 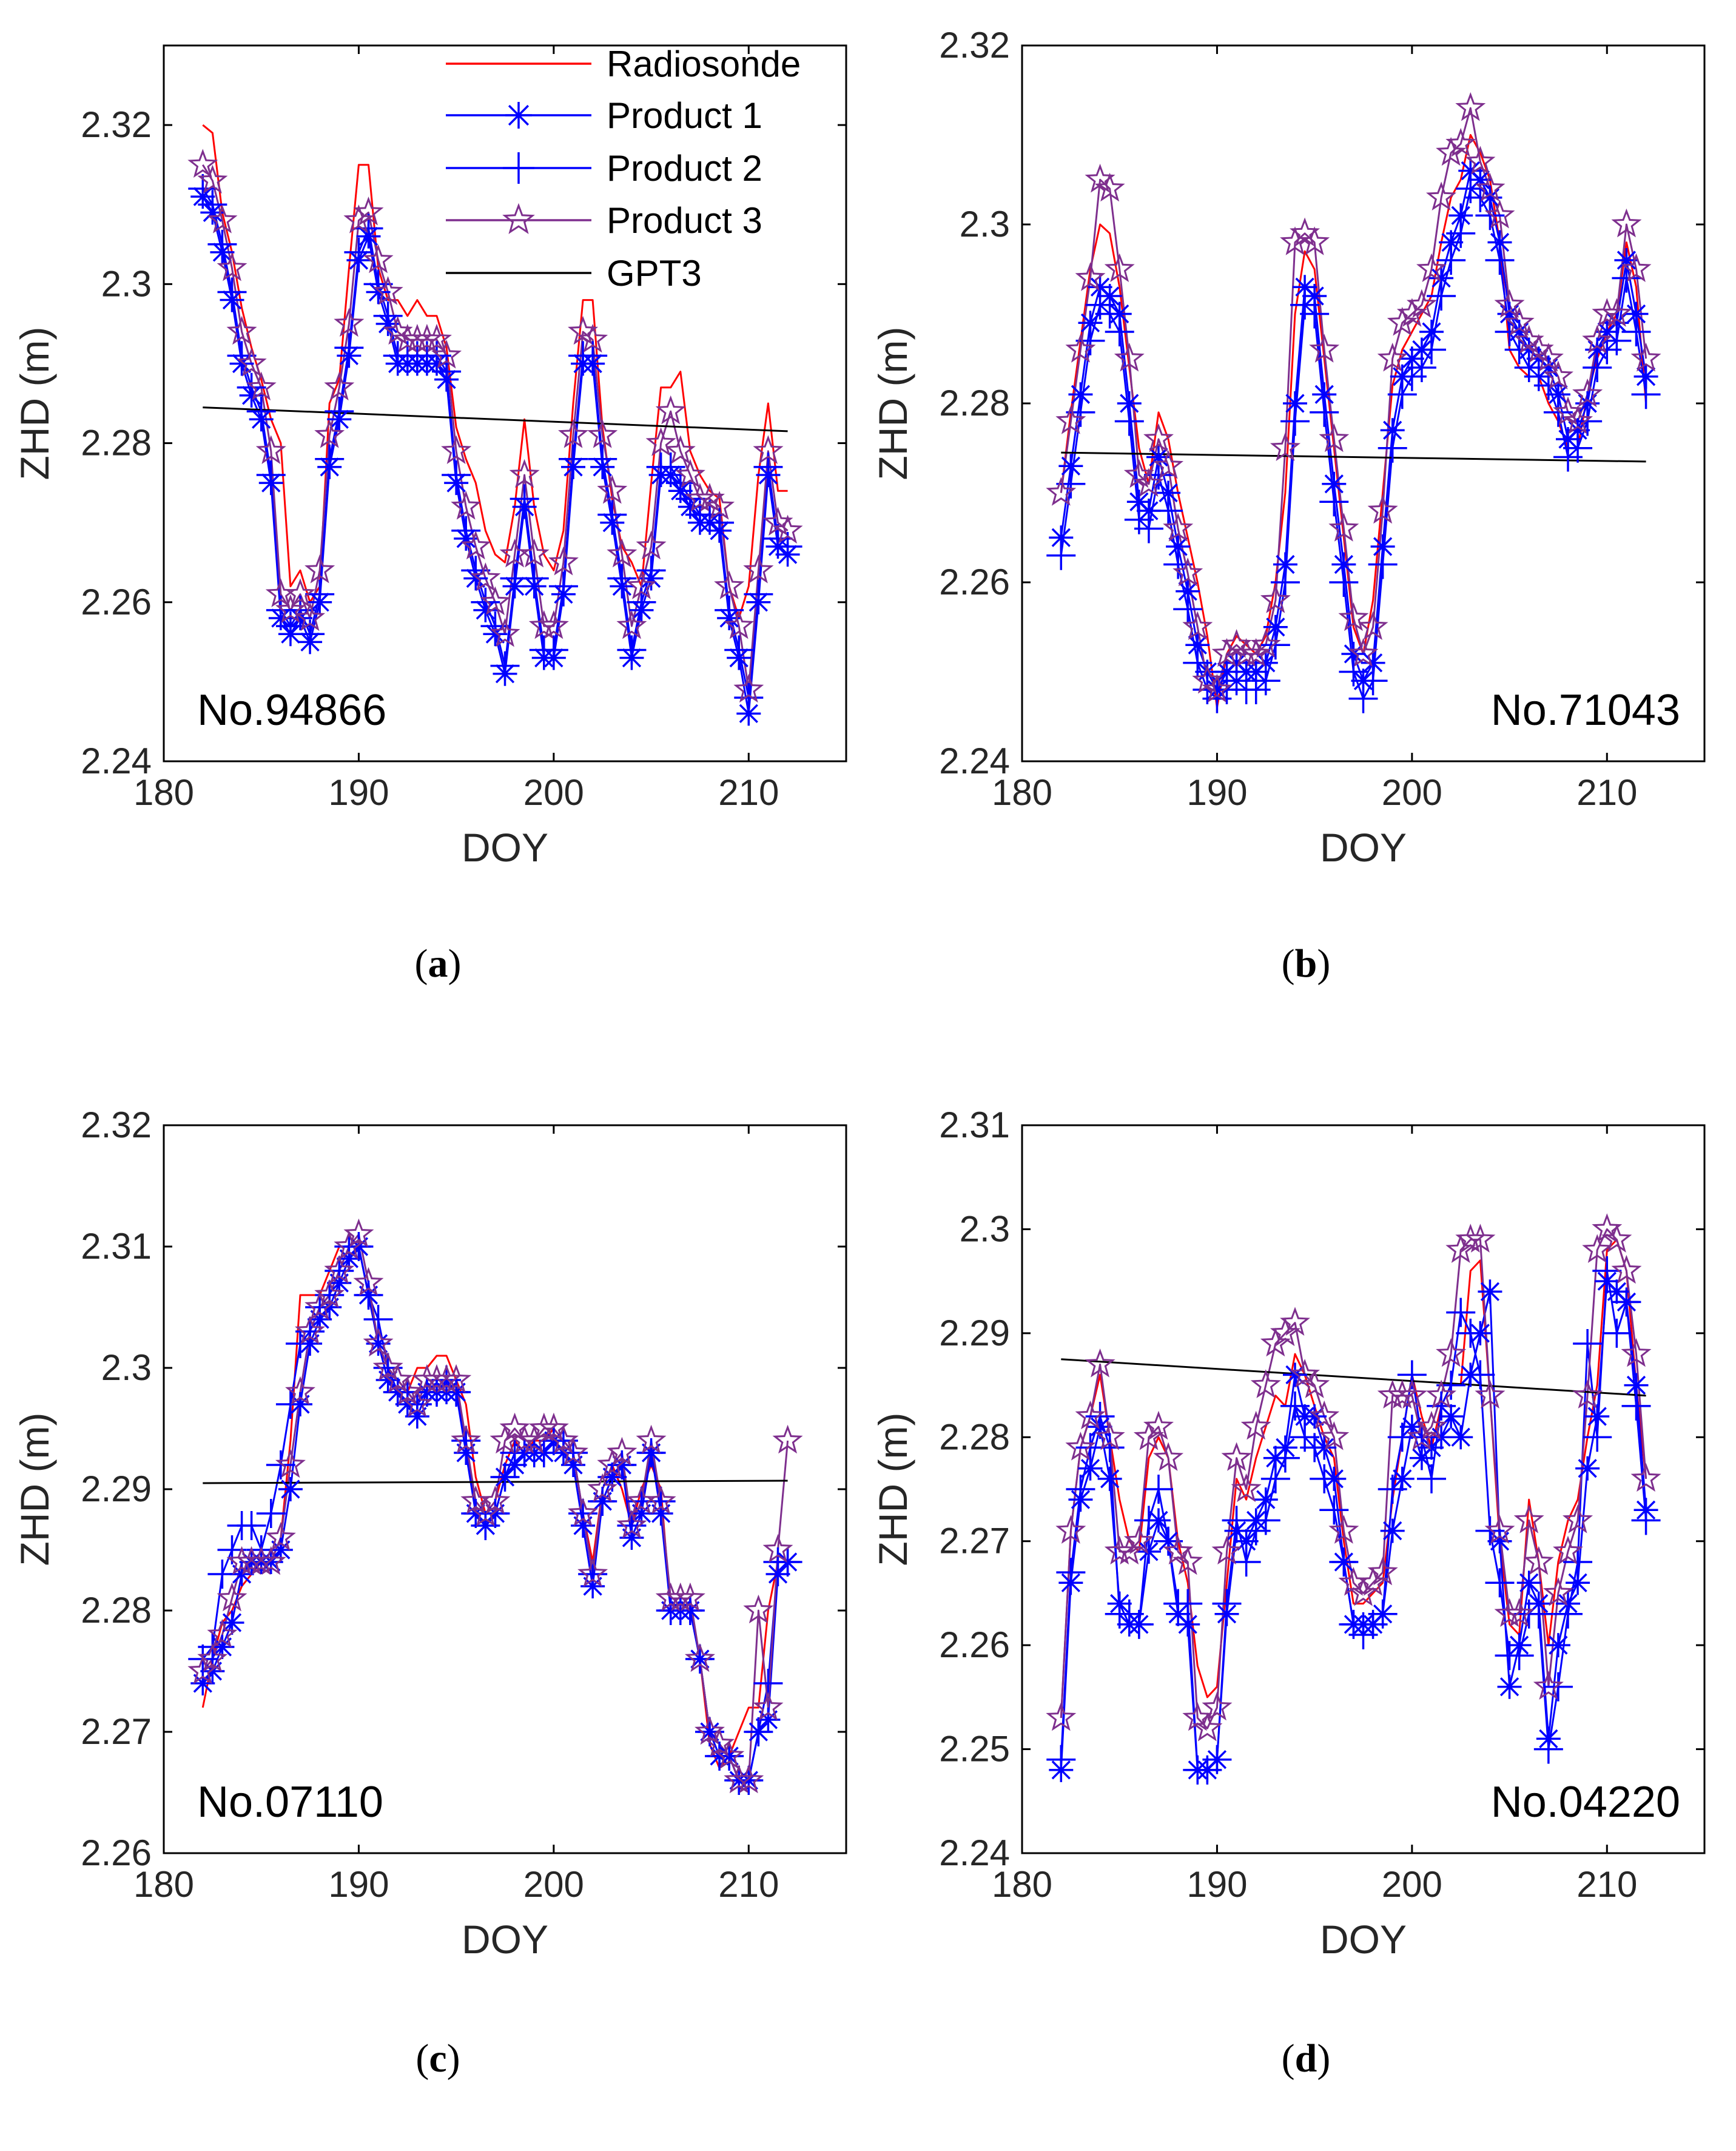 I want to click on y-tick-label: 2.24, so click(x=974, y=1853).